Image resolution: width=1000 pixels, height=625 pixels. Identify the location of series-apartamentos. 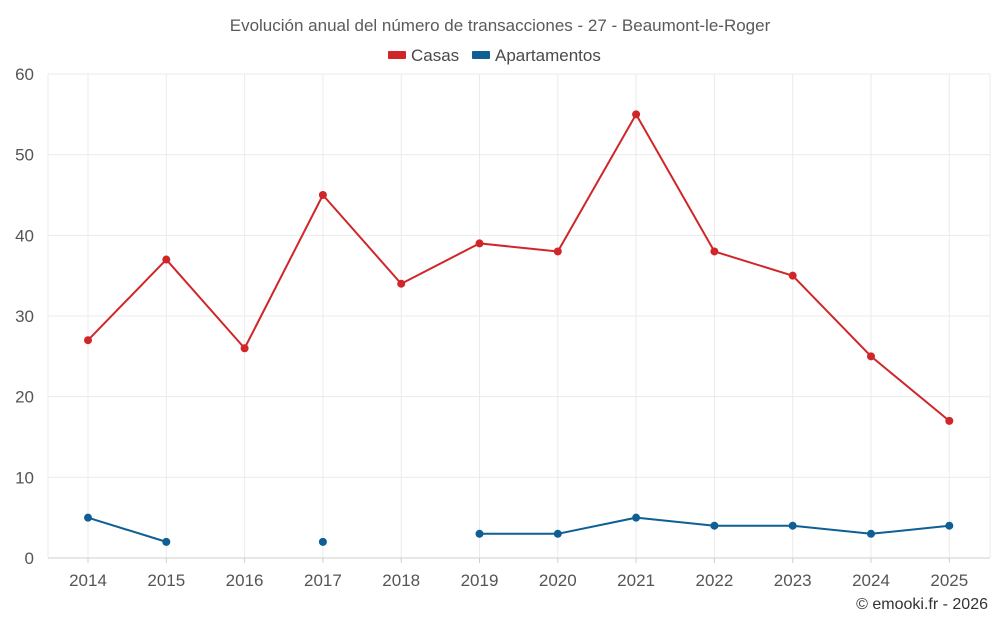
(519, 529).